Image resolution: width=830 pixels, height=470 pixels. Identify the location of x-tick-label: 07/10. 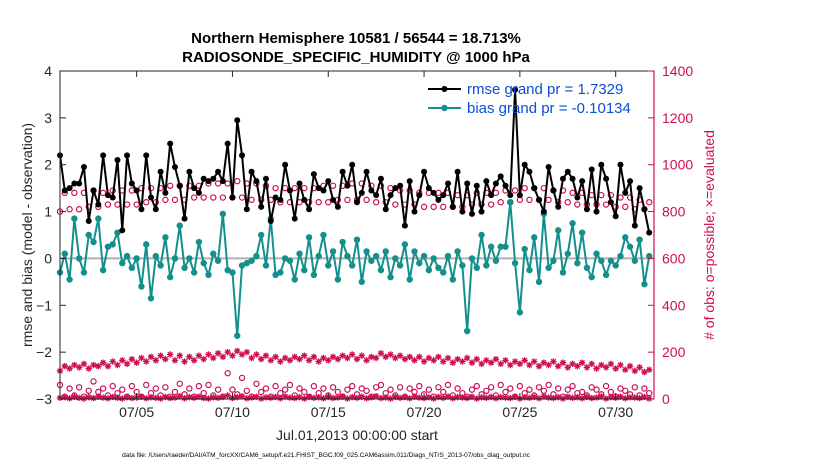
(232, 412).